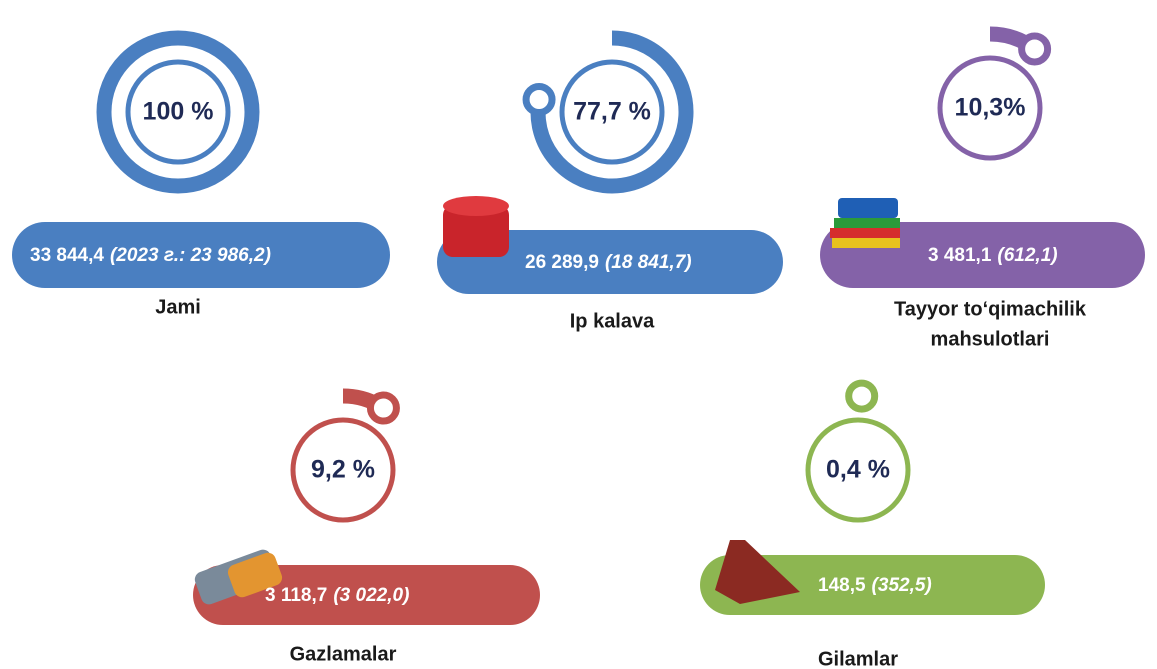 This screenshot has width=1157, height=669. What do you see at coordinates (296, 595) in the screenshot?
I see `value: 3 118,7` at bounding box center [296, 595].